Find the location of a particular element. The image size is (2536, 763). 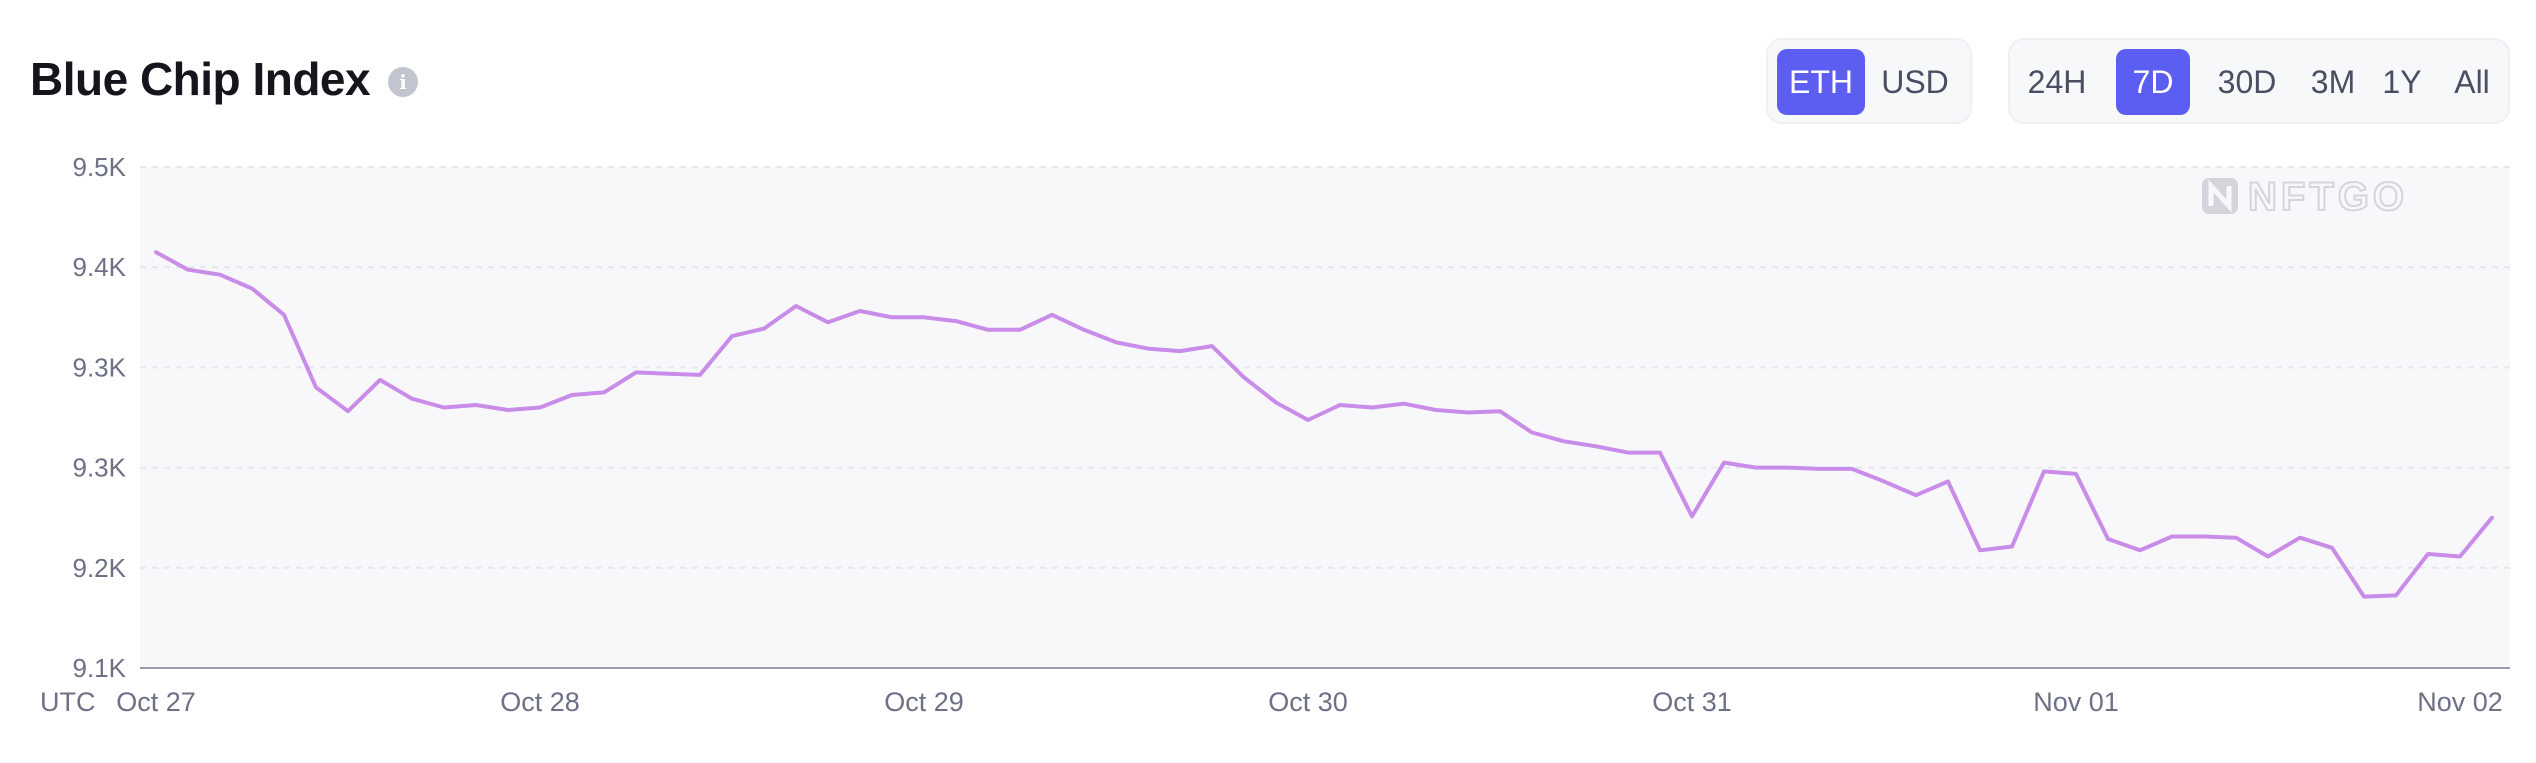

watermark-text: NFTGO is located at coordinates (2328, 197).